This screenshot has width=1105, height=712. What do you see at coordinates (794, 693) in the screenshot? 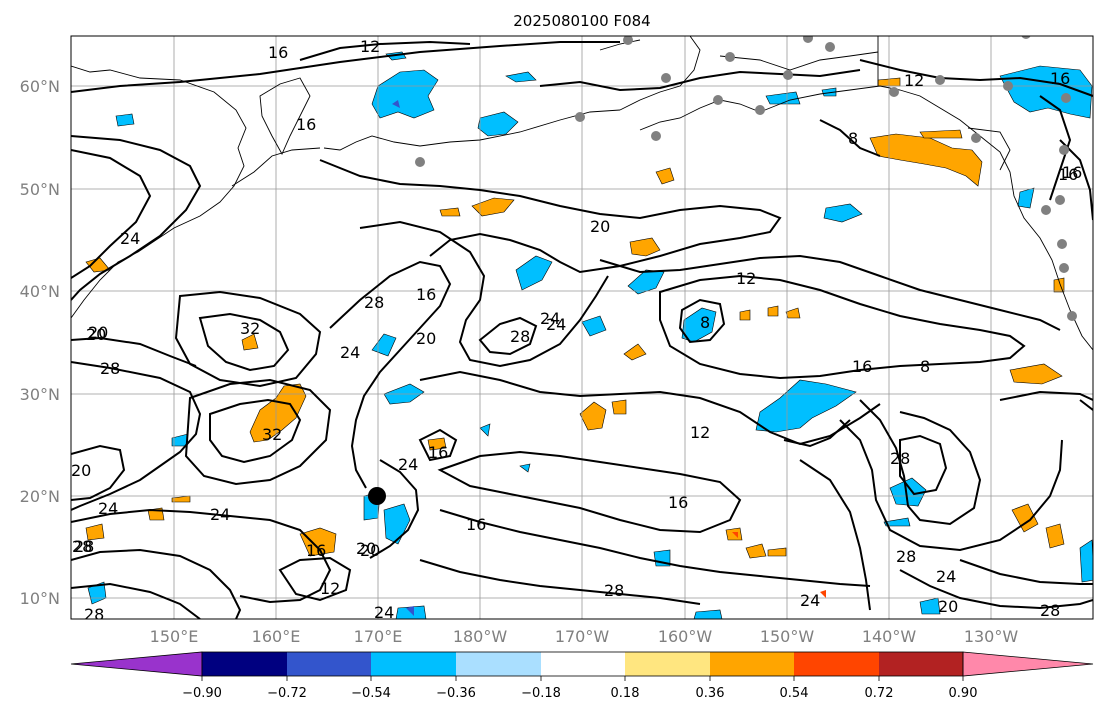
I see `colorbar-tick-label: 0.54` at bounding box center [794, 693].